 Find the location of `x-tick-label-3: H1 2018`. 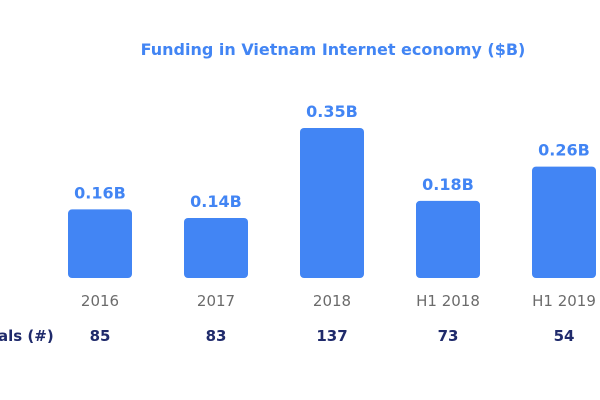

x-tick-label-3: H1 2018 is located at coordinates (448, 301).